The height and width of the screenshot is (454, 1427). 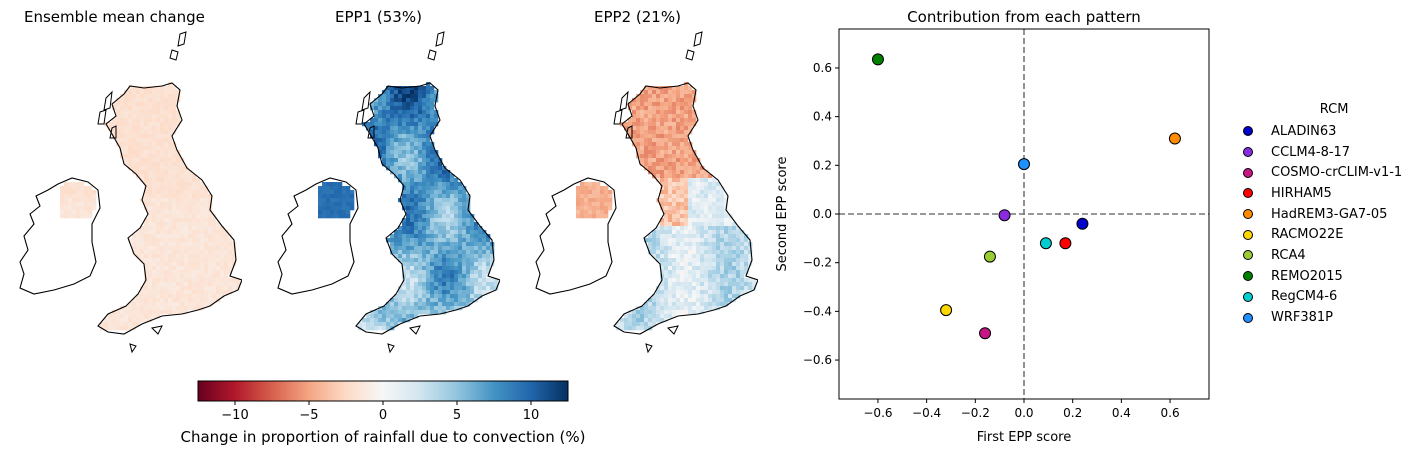 What do you see at coordinates (1023, 413) in the screenshot?
I see `x-tick-label: 0.0` at bounding box center [1023, 413].